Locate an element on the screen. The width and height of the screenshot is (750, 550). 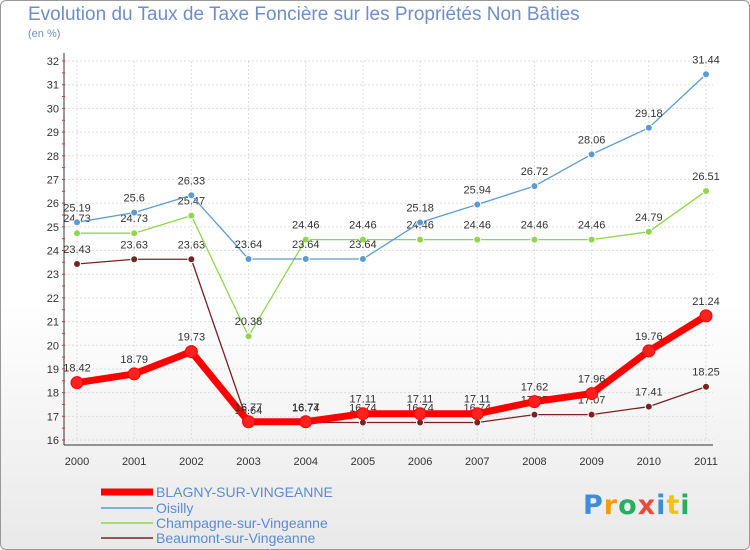
logo-letter: o is located at coordinates (628, 505).